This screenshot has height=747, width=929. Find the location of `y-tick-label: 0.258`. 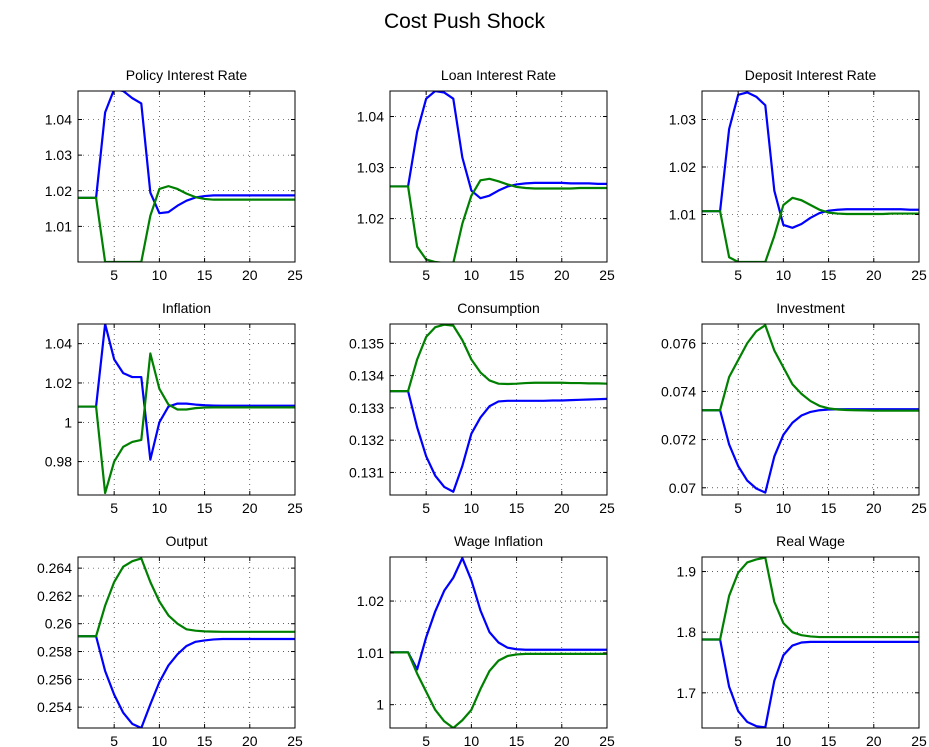

y-tick-label: 0.258 is located at coordinates (54, 652).